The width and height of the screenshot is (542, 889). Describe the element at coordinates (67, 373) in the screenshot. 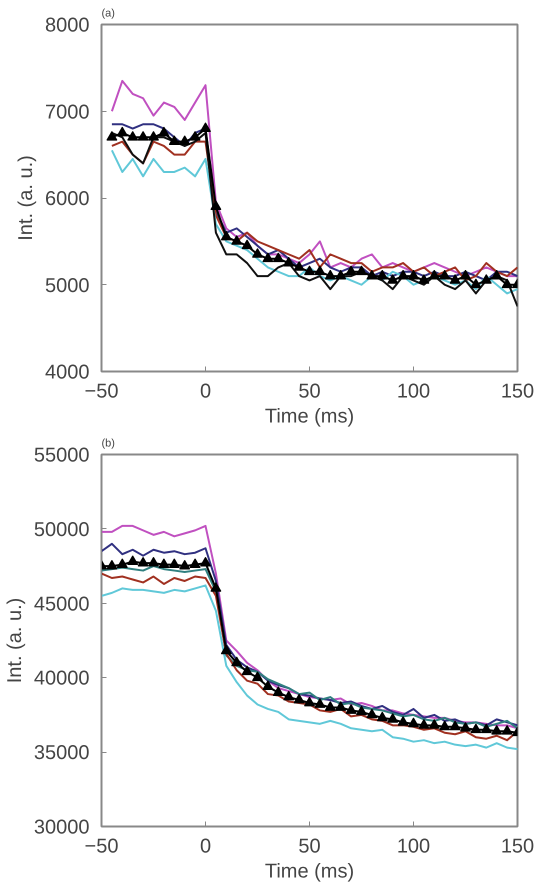

I see `y-tick-label: 4000` at that location.